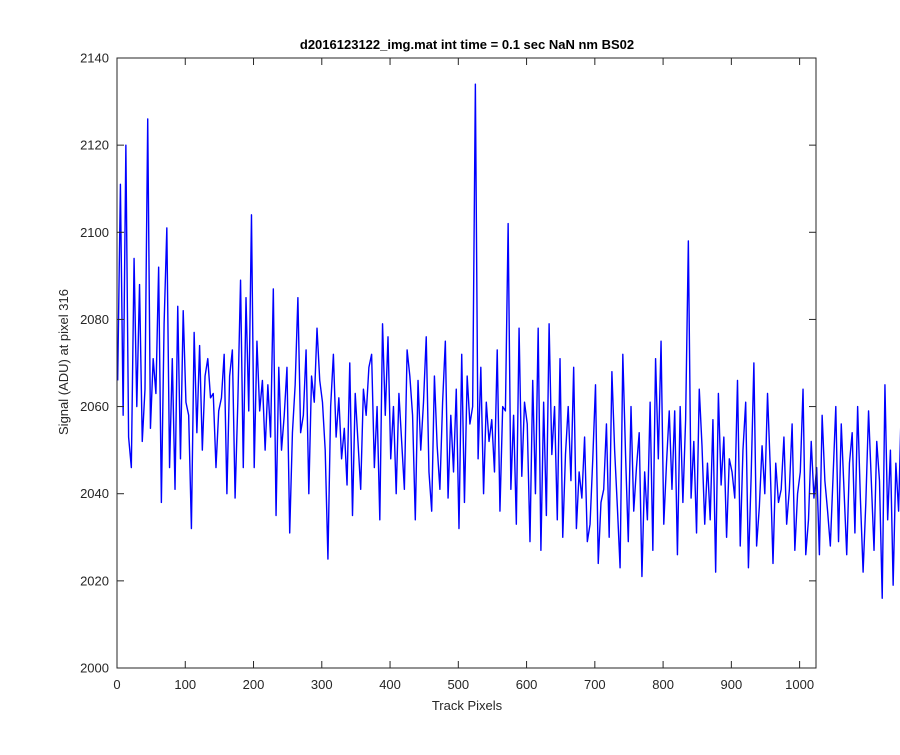 Image resolution: width=900 pixels, height=755 pixels. Describe the element at coordinates (663, 684) in the screenshot. I see `x-tick-label: 800` at that location.